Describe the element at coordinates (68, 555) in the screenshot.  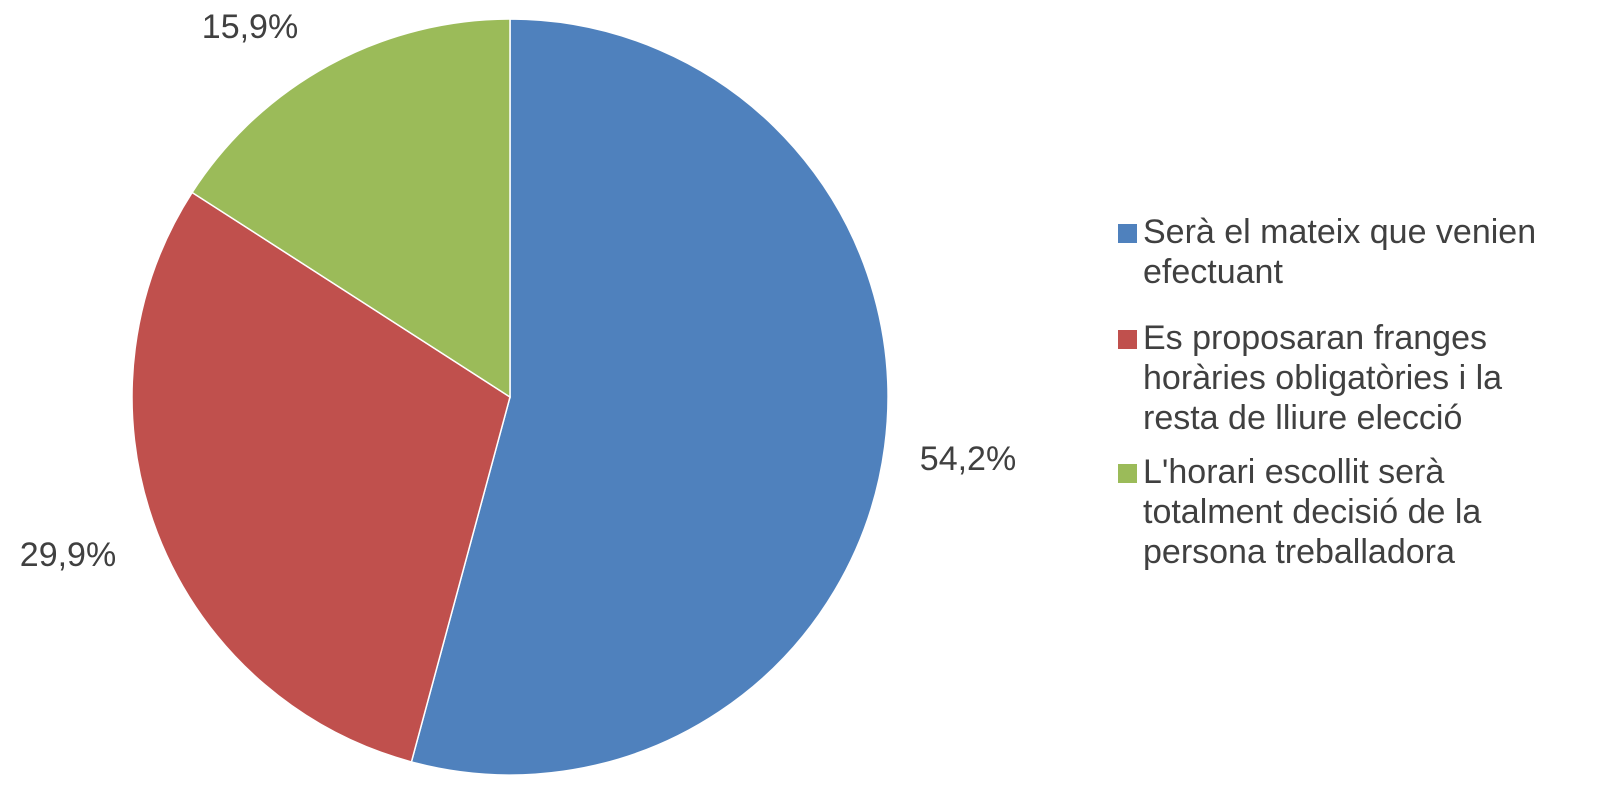
I see `slice-value-label: 29,9%` at that location.